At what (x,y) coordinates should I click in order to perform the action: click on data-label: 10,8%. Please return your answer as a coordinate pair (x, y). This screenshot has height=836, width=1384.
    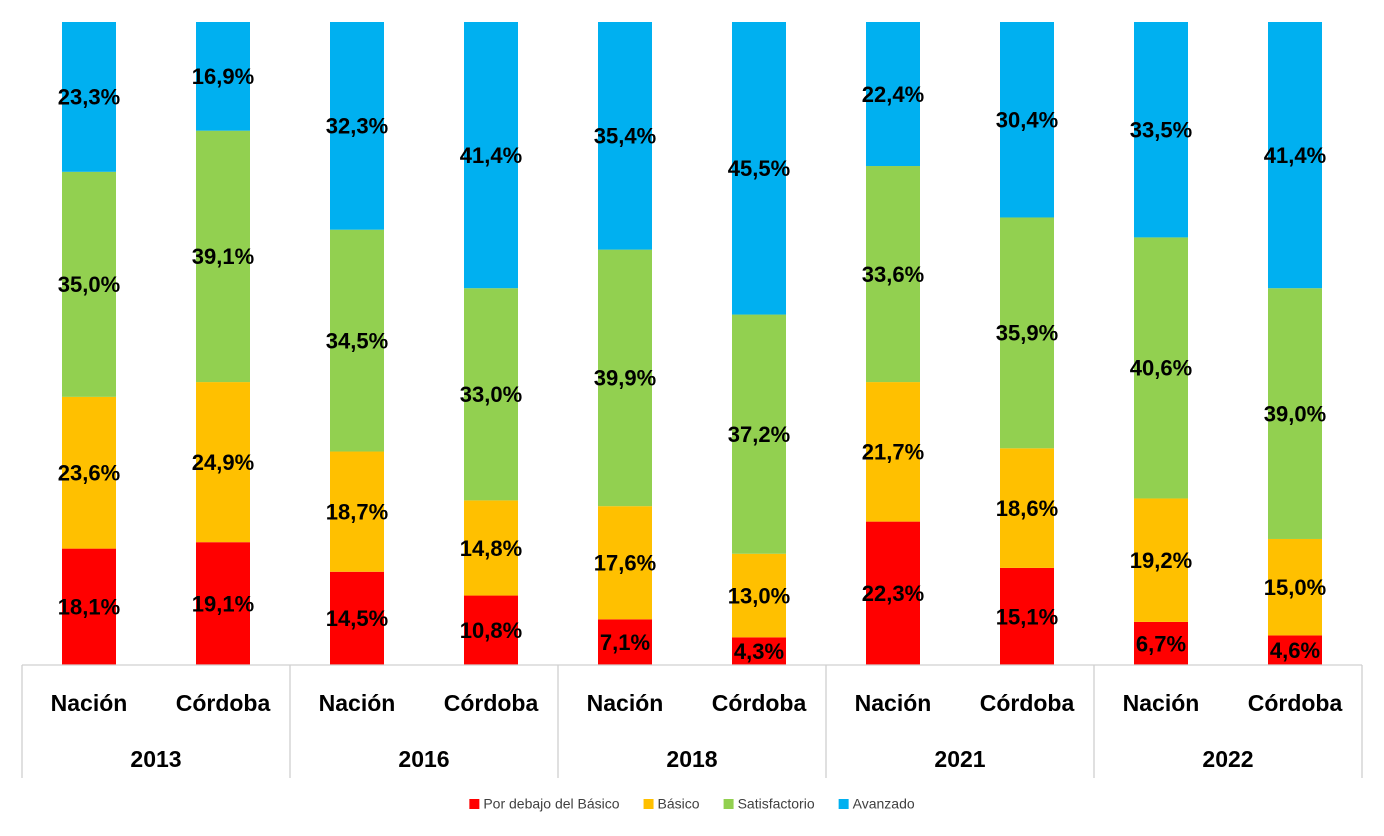
    Looking at the image, I should click on (491, 630).